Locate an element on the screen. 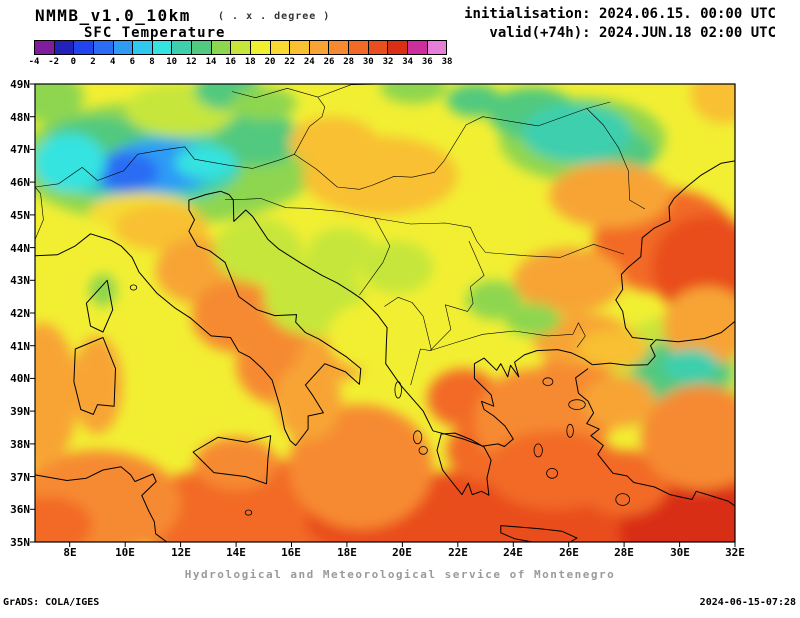 This screenshot has width=800, height=618. y-tick-label: 44N is located at coordinates (20, 248).